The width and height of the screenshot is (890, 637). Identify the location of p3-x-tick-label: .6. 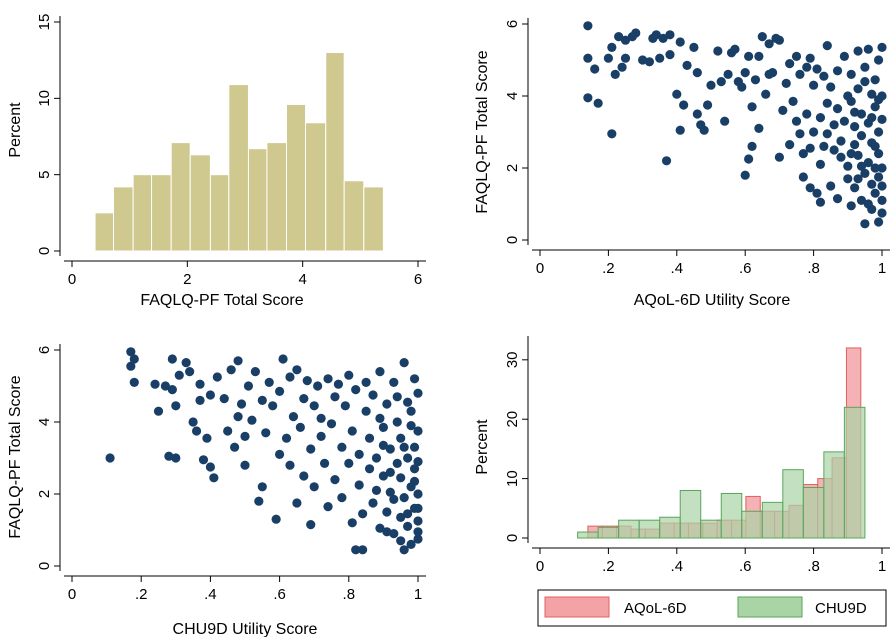
(279, 594).